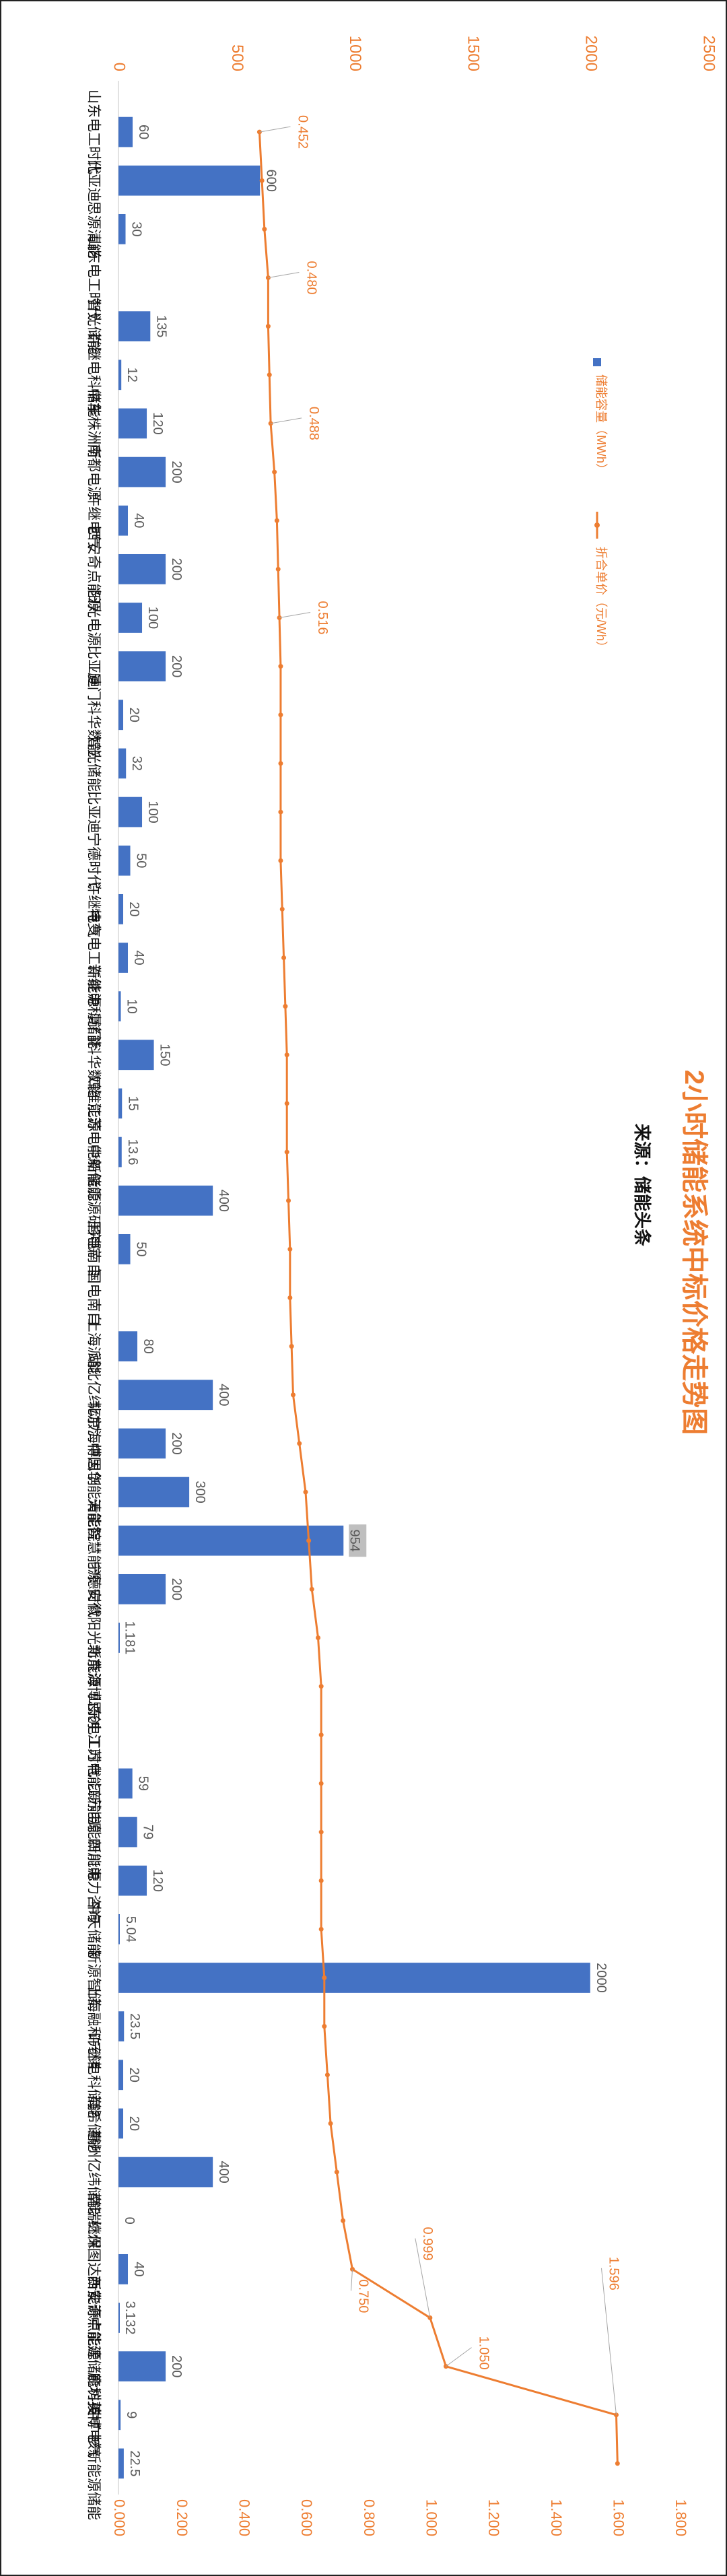 The image size is (727, 2576). Describe the element at coordinates (597, 525) in the screenshot. I see `legend-line-marker` at that location.